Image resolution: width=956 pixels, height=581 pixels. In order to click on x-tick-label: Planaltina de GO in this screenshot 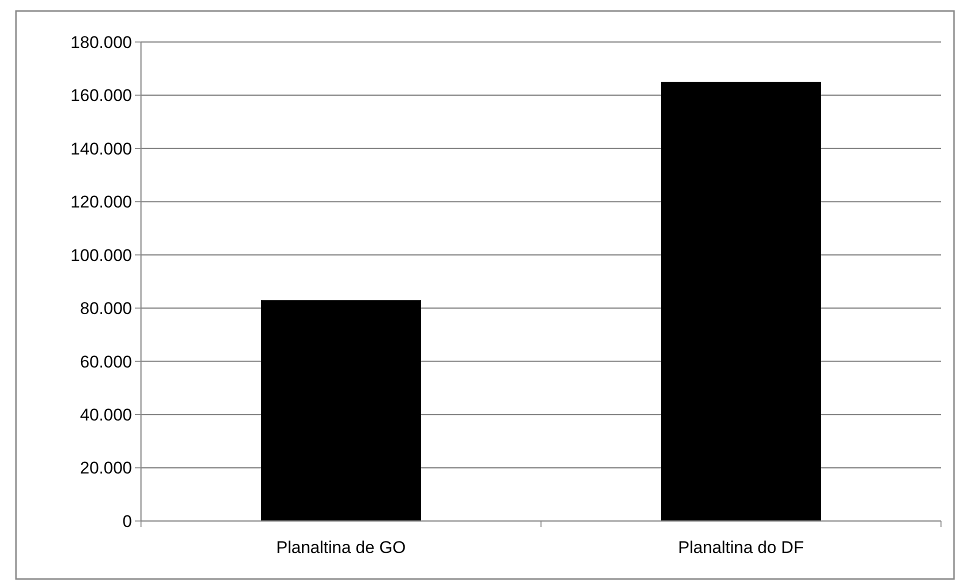, I will do `click(341, 547)`.